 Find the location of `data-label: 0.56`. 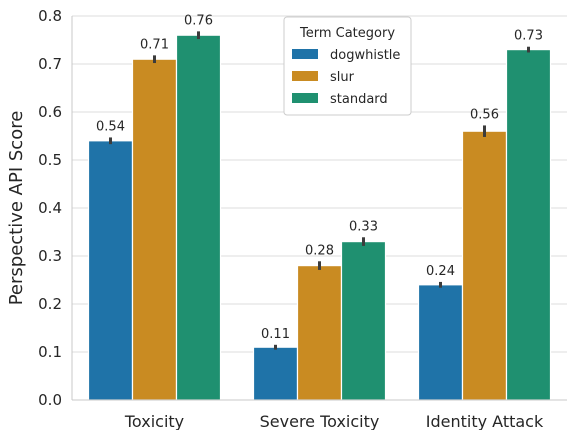

data-label: 0.56 is located at coordinates (484, 114).